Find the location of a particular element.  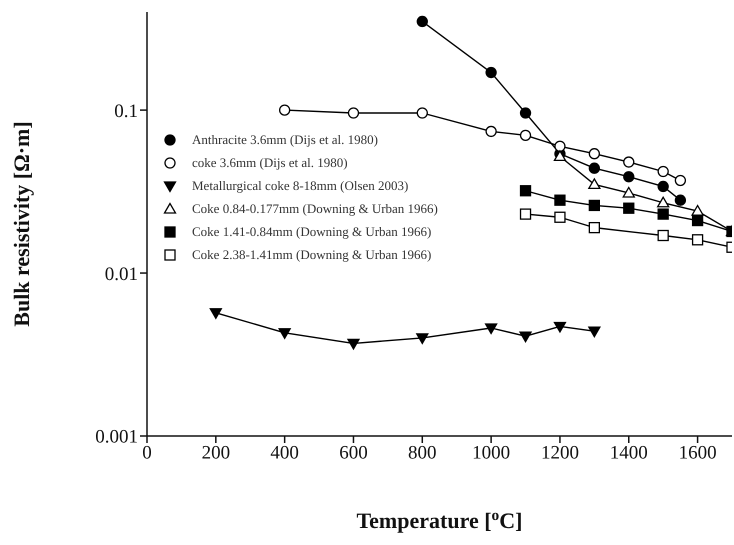

legend-label: Metallurgical coke 8-18mm (Olsen 2003) is located at coordinates (300, 186).